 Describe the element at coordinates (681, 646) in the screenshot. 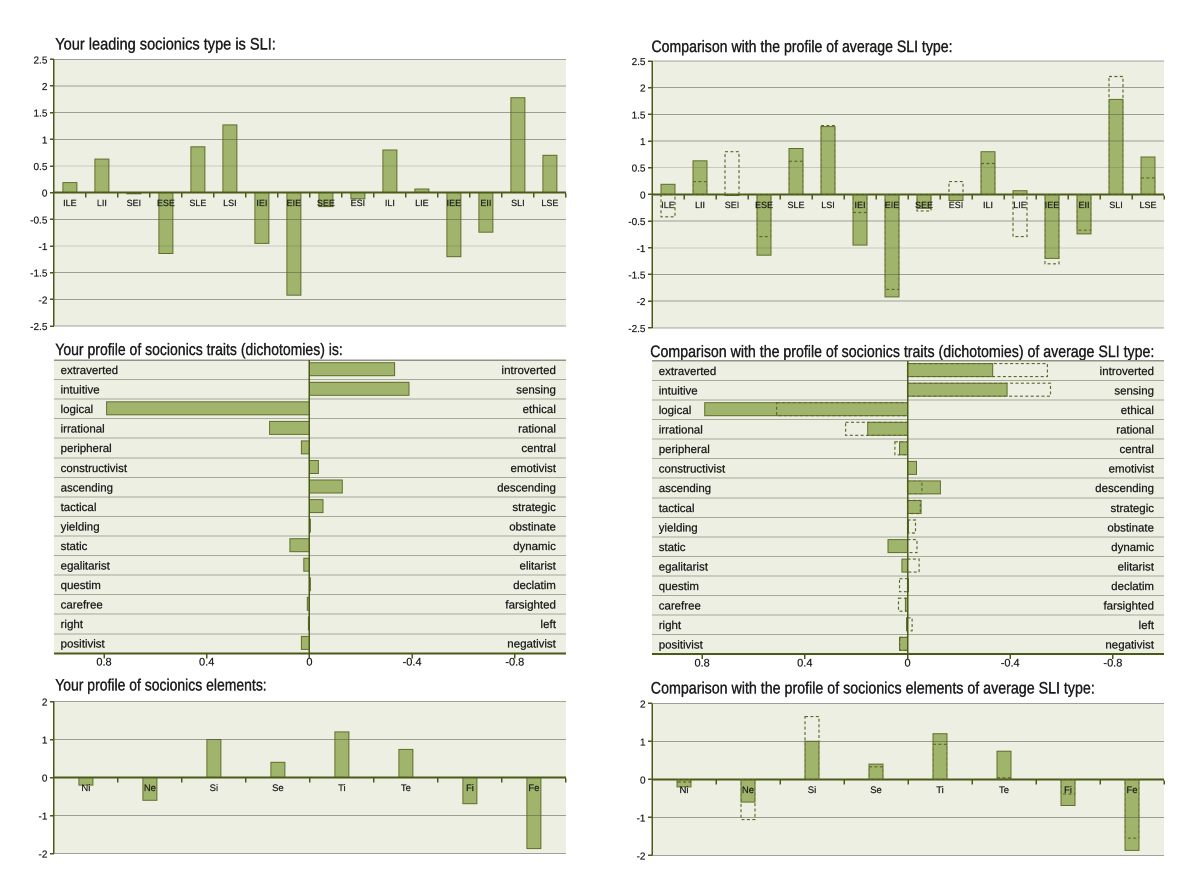

I see `svg-text: positivist` at that location.